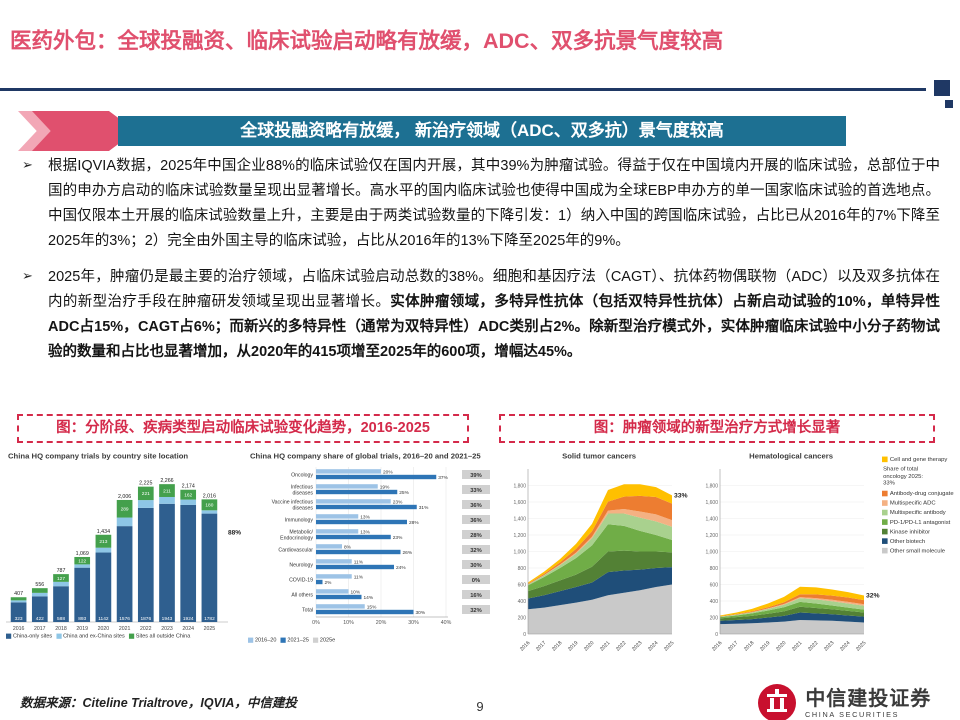  What do you see at coordinates (476, 521) in the screenshot?
I see `svg-text: 36%` at bounding box center [476, 521].